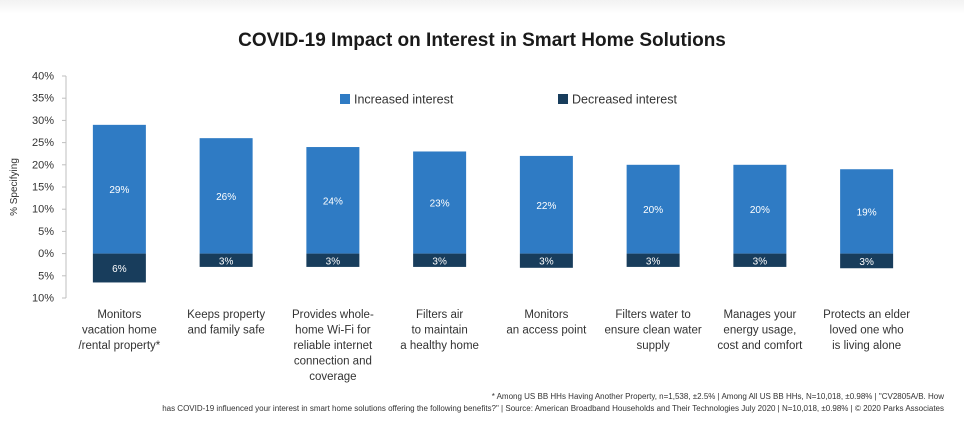 The width and height of the screenshot is (964, 428). What do you see at coordinates (439, 346) in the screenshot?
I see `x-category-label: a healthy home` at bounding box center [439, 346].